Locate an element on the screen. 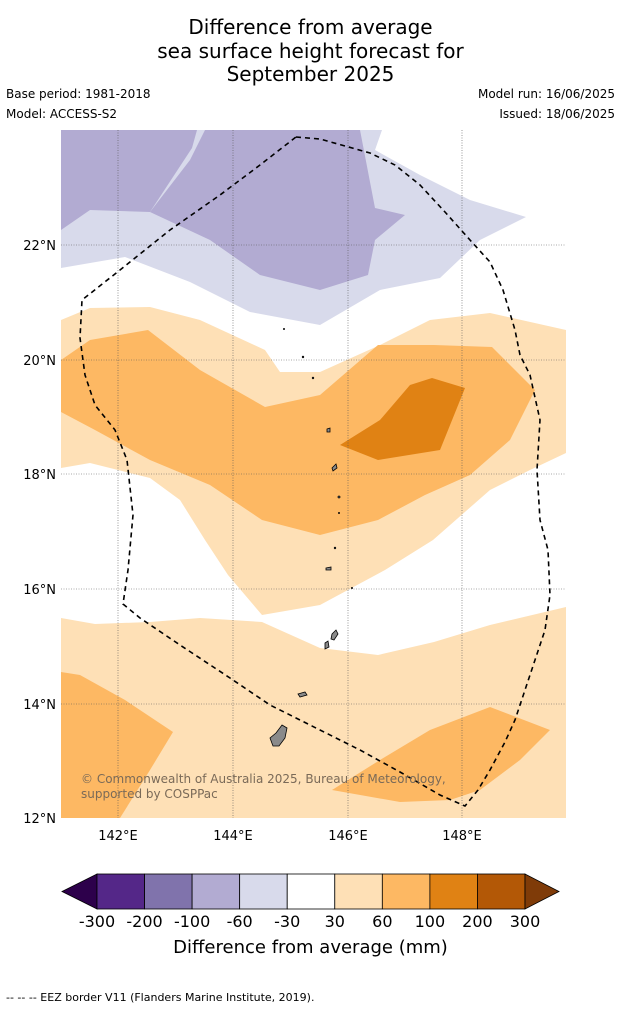 Image resolution: width=621 pixels, height=1011 pixels. title-line-1: Difference from average is located at coordinates (310, 27).